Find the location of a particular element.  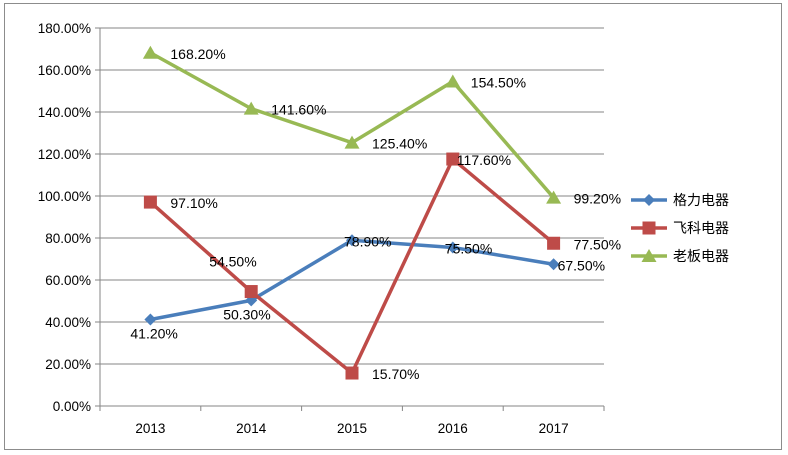

y-tick-label: 140.00% is located at coordinates (64, 112).